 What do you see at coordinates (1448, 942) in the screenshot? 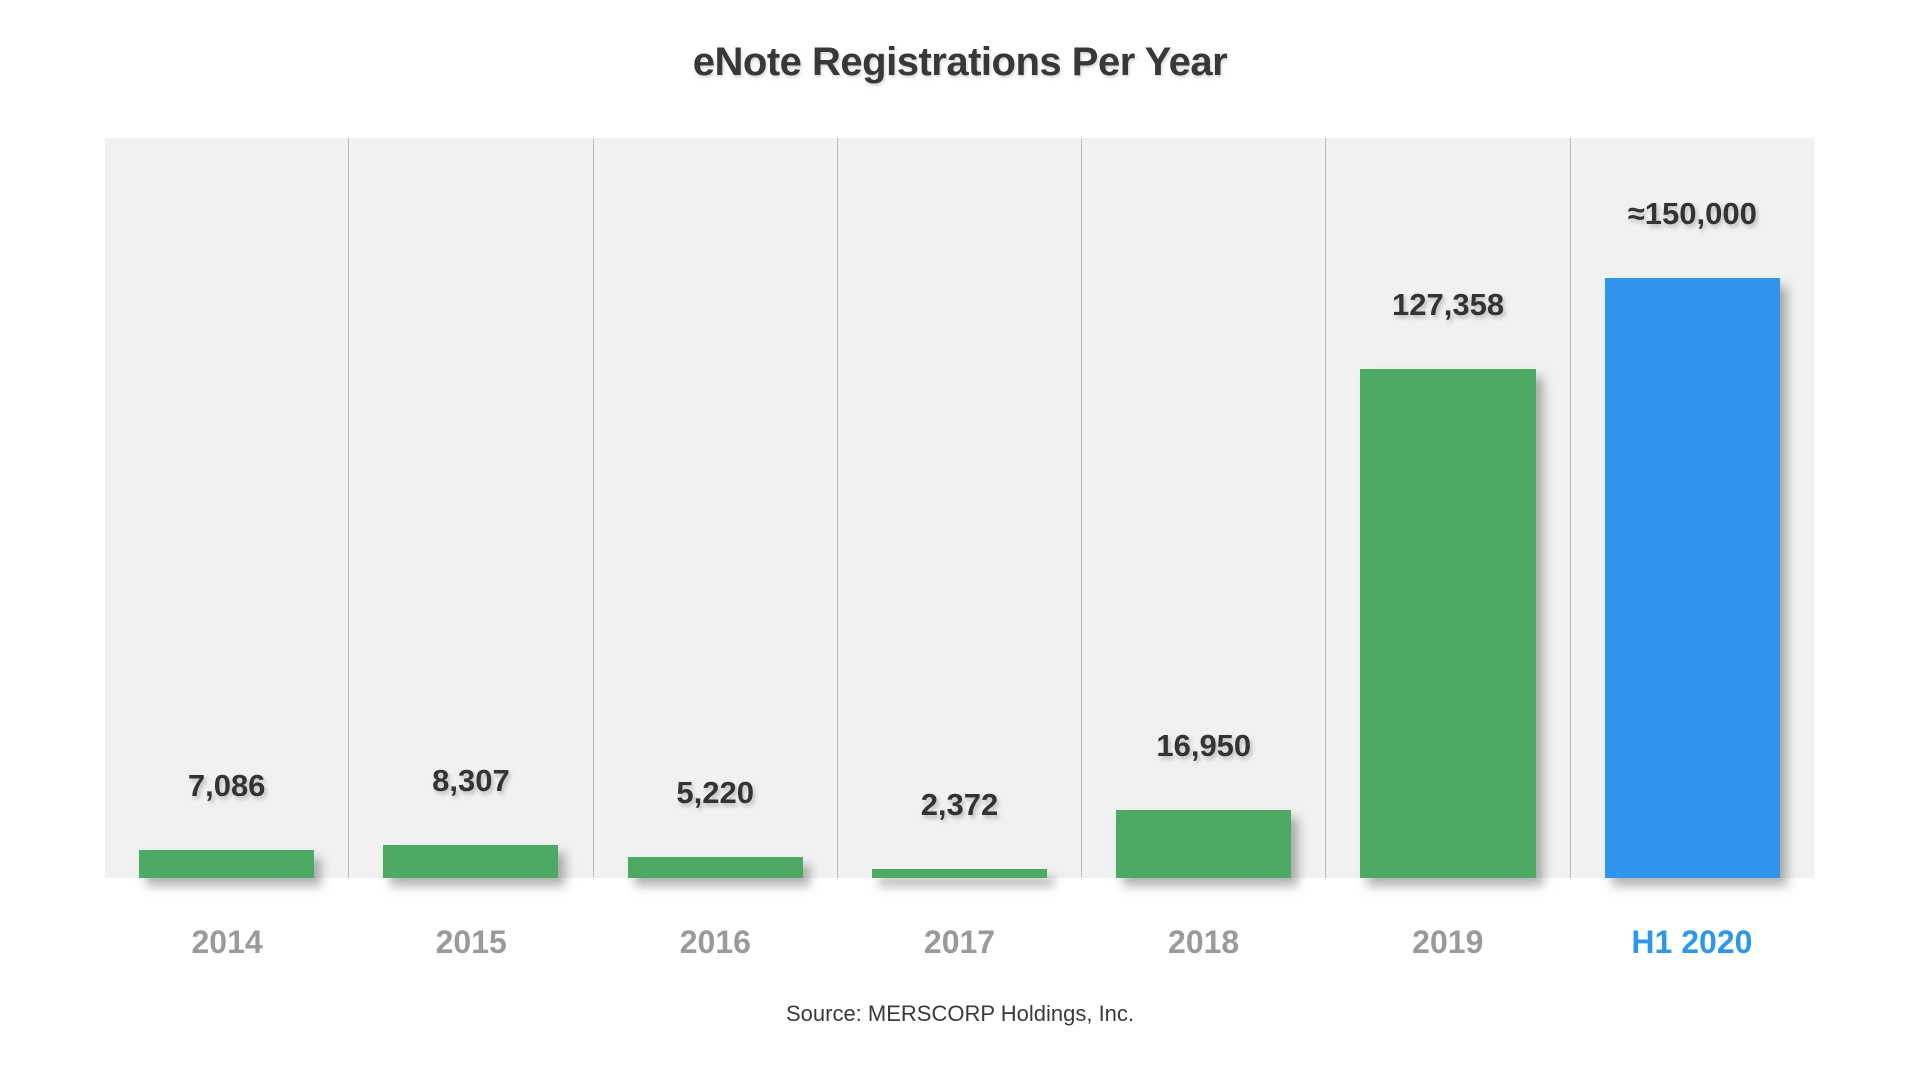
I see `year-label-2019: 2019` at bounding box center [1448, 942].